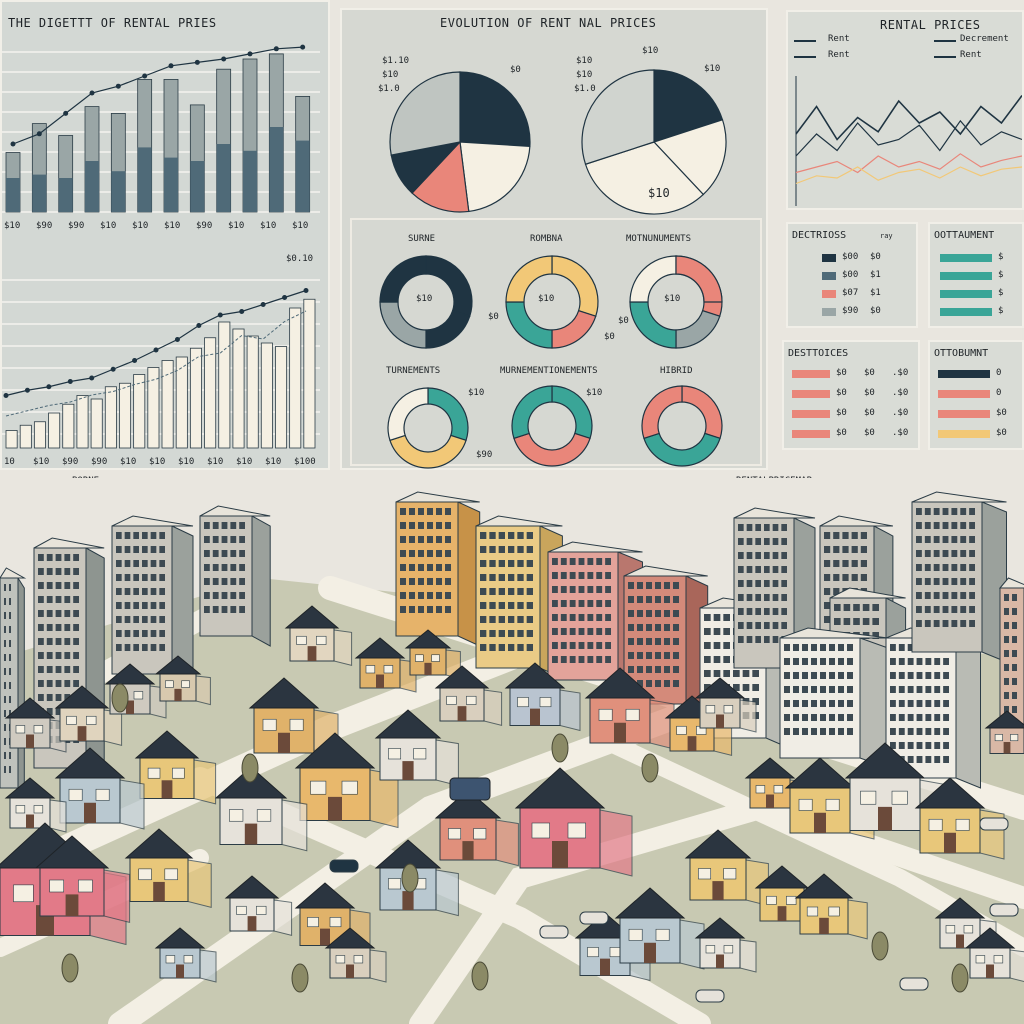  What do you see at coordinates (468, 804) in the screenshot?
I see `house-roof` at bounding box center [468, 804].